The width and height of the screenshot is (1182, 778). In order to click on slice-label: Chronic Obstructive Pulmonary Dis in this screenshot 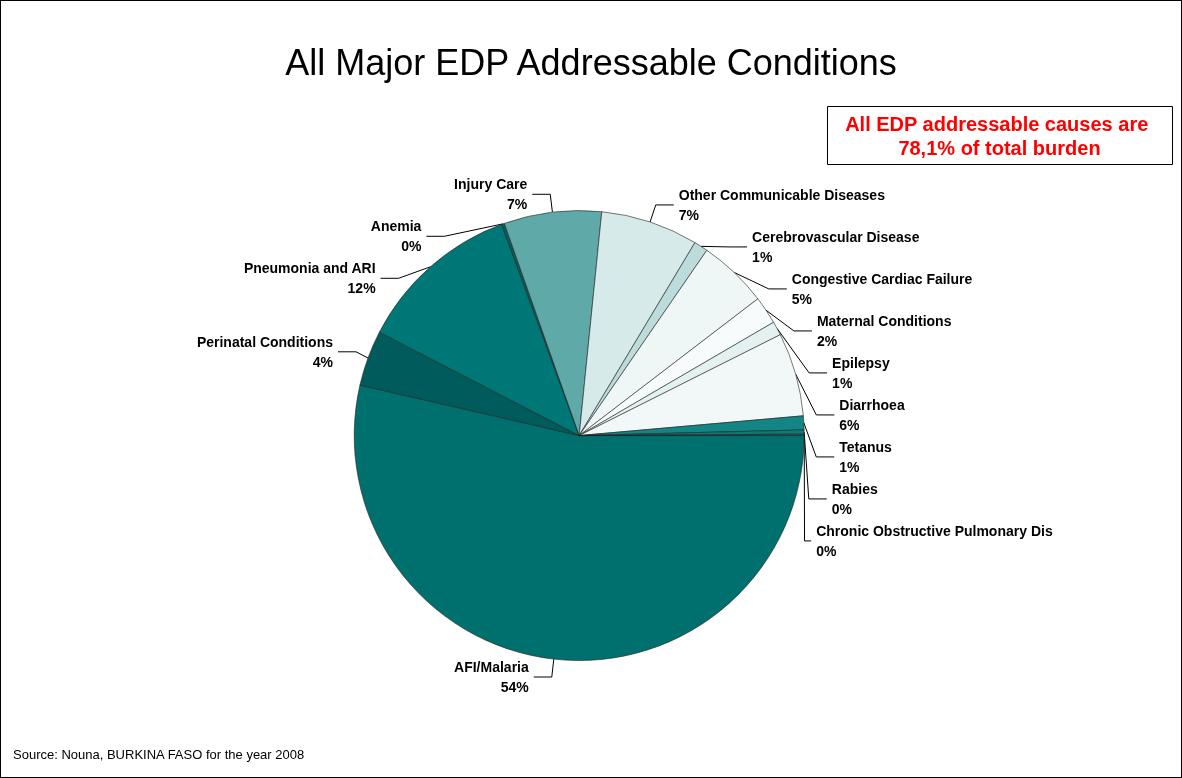, I will do `click(934, 530)`.